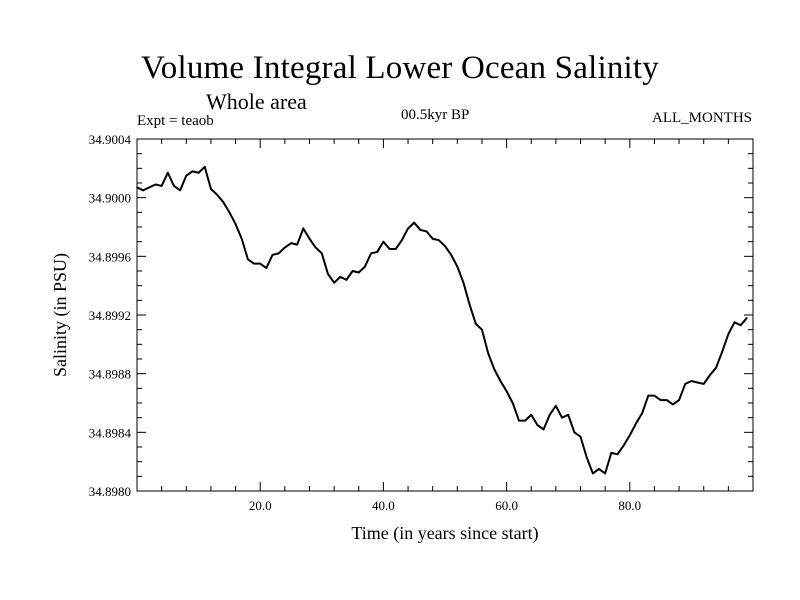  I want to click on y-tick-label: 34.9000, so click(110, 198).